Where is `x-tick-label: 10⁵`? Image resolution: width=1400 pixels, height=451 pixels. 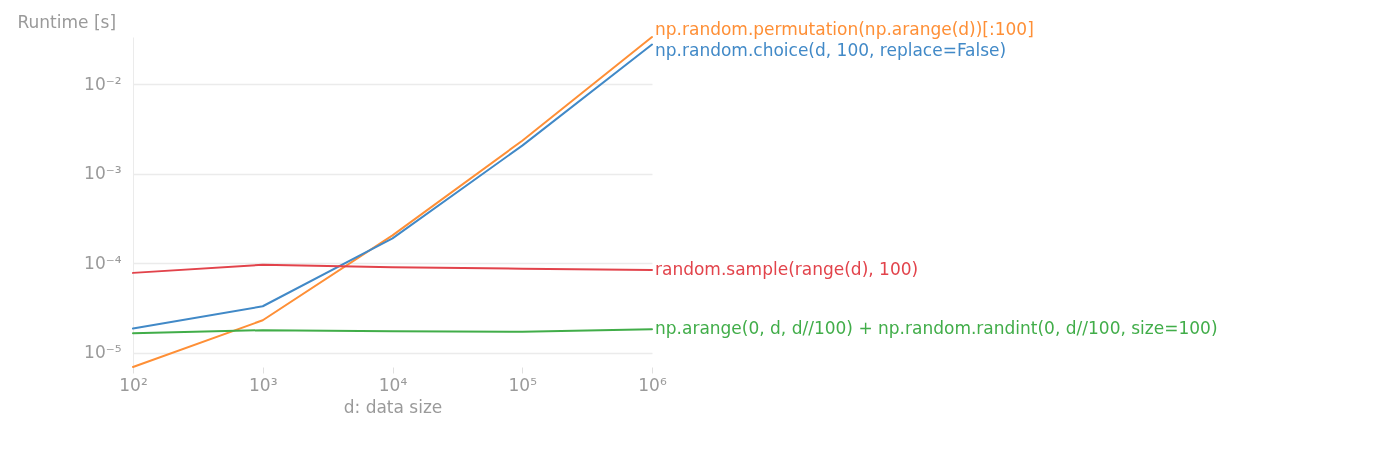 x-tick-label: 10⁵ is located at coordinates (522, 384).